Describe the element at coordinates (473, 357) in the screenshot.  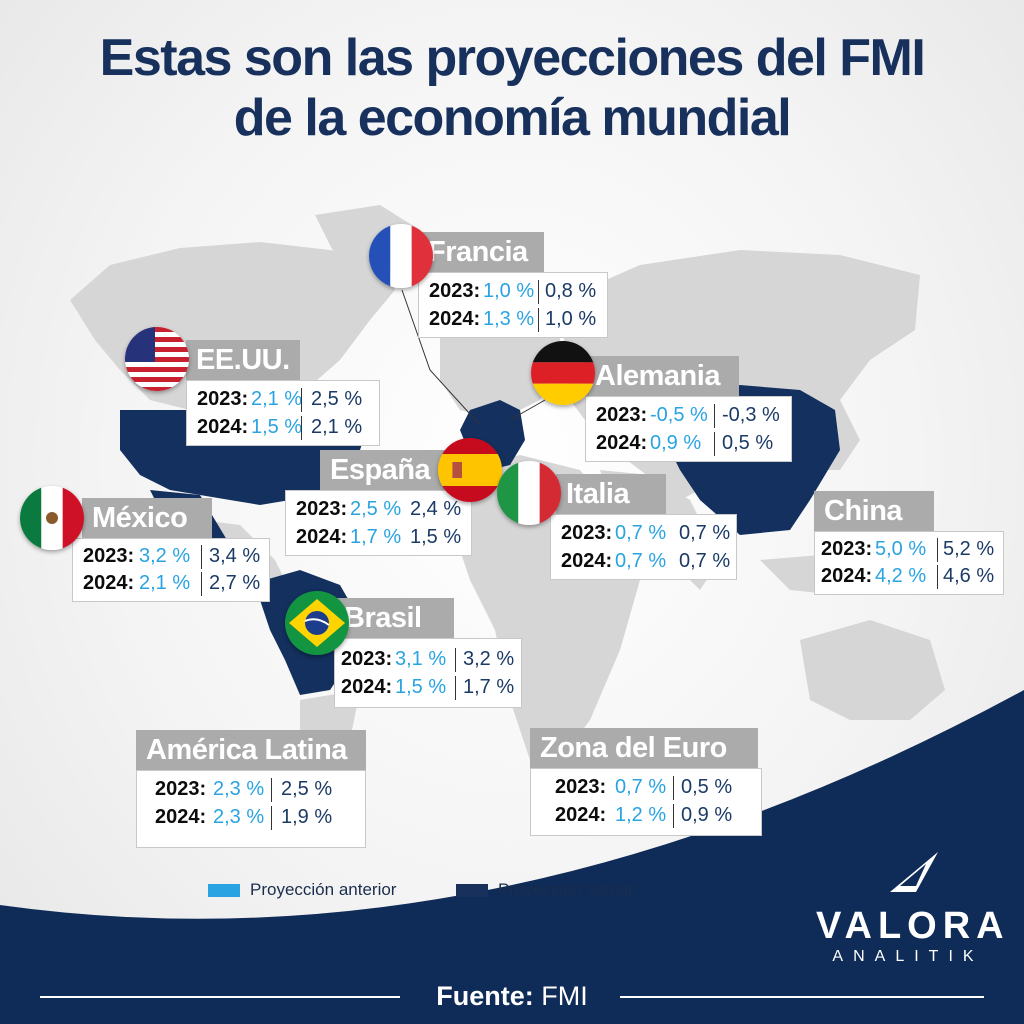
I see `map-pointer-lines` at that location.